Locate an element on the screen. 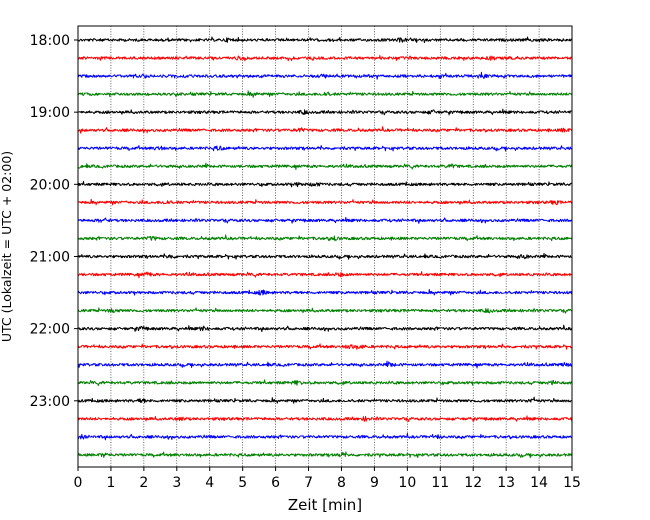 The height and width of the screenshot is (520, 650). x-tick-label: 5 is located at coordinates (242, 483).